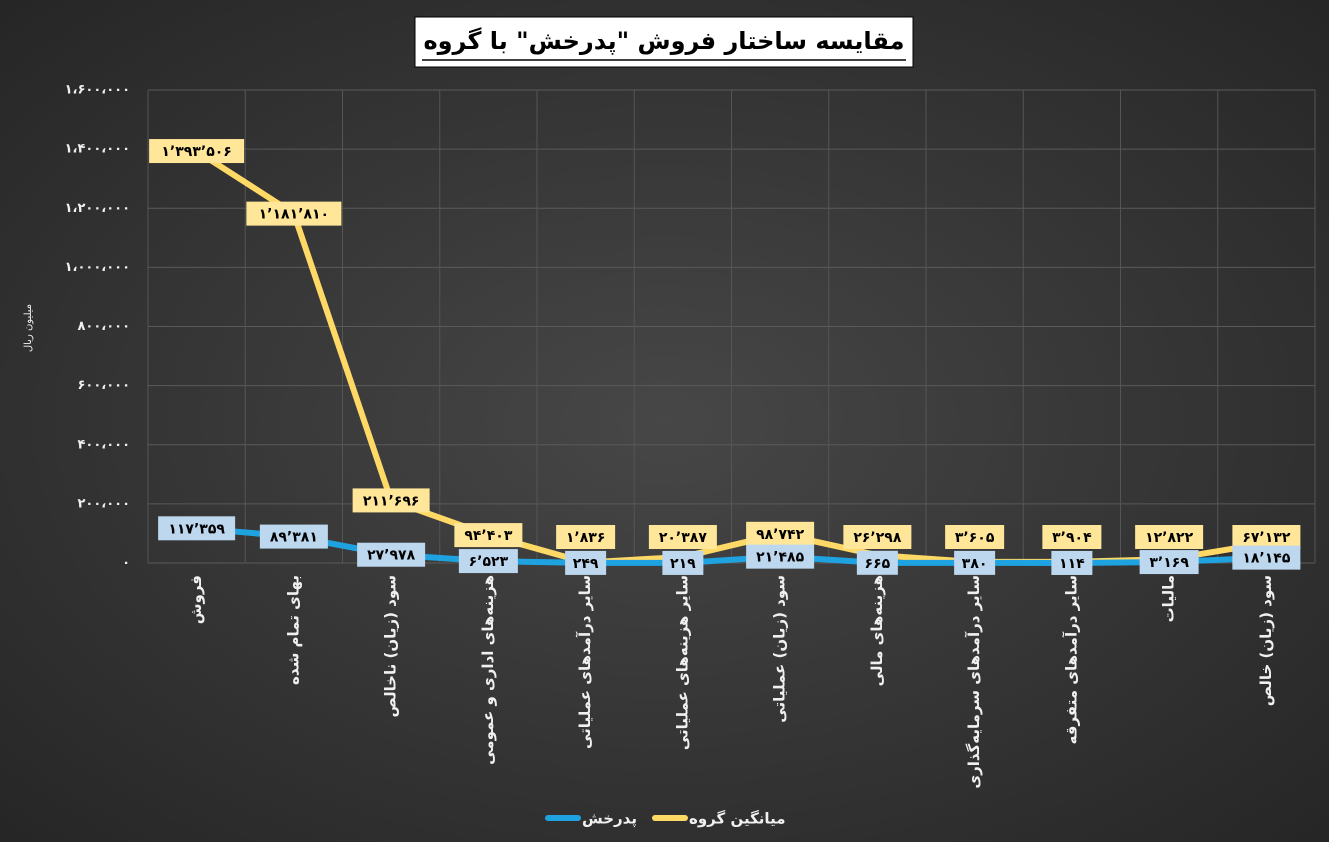 This screenshot has width=1329, height=846. What do you see at coordinates (391, 646) in the screenshot?
I see `x-tick-label: سود (زیان) ناخالص` at bounding box center [391, 646].